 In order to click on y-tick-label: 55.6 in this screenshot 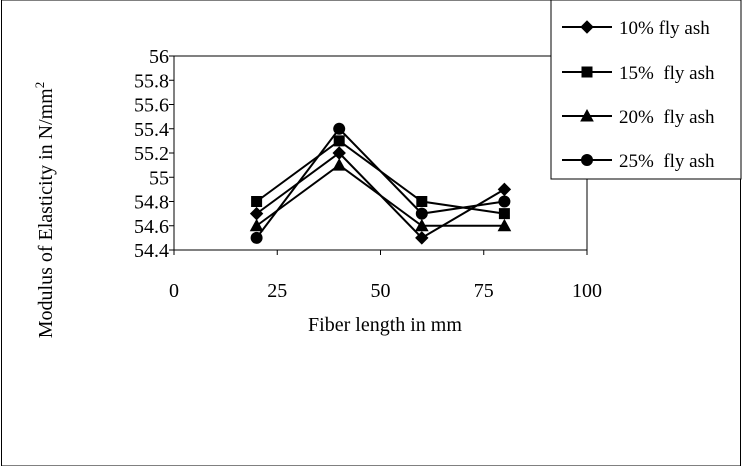, I will do `click(151, 106)`.